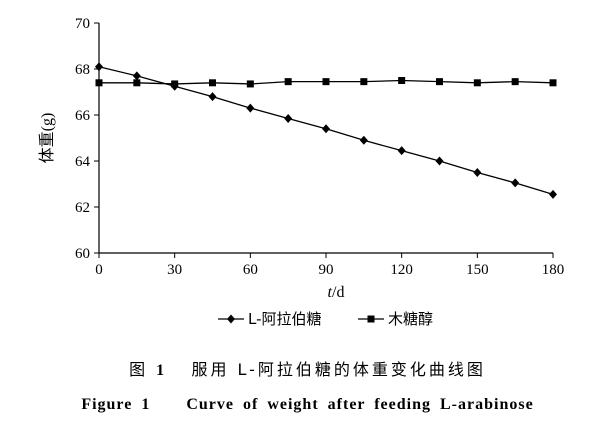  I want to click on legend-label: L-阿拉伯糖, so click(285, 319).